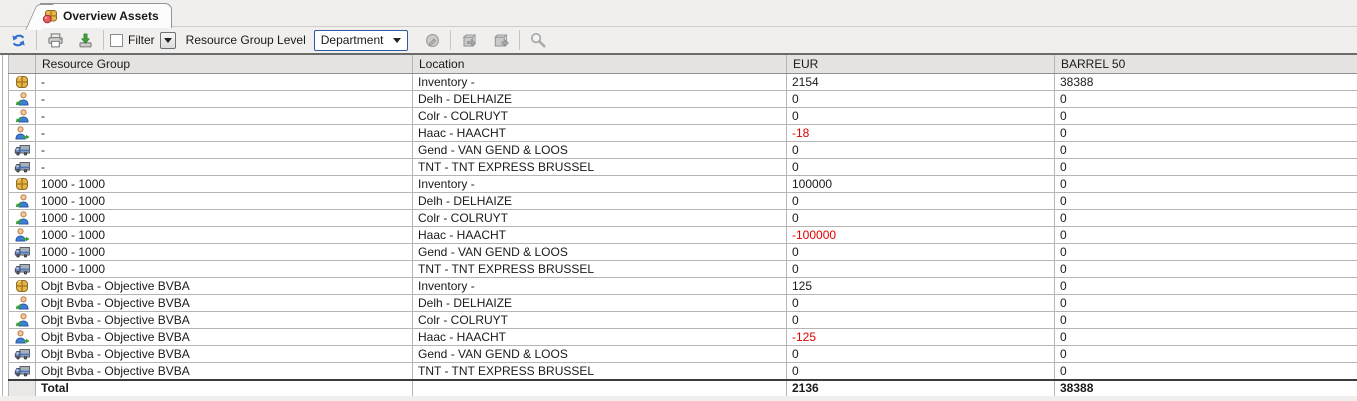 The image size is (1357, 401). What do you see at coordinates (167, 40) in the screenshot?
I see `filter-dropdown-button` at bounding box center [167, 40].